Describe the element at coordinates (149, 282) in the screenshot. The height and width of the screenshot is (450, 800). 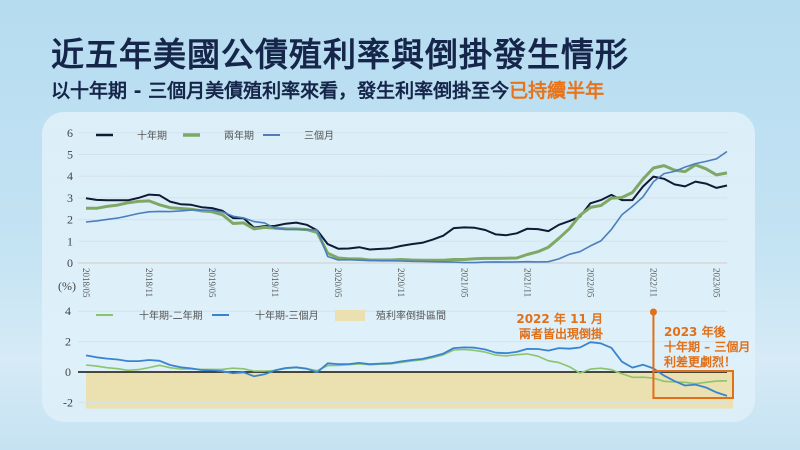
I see `x-tick-label: 2018/11` at that location.